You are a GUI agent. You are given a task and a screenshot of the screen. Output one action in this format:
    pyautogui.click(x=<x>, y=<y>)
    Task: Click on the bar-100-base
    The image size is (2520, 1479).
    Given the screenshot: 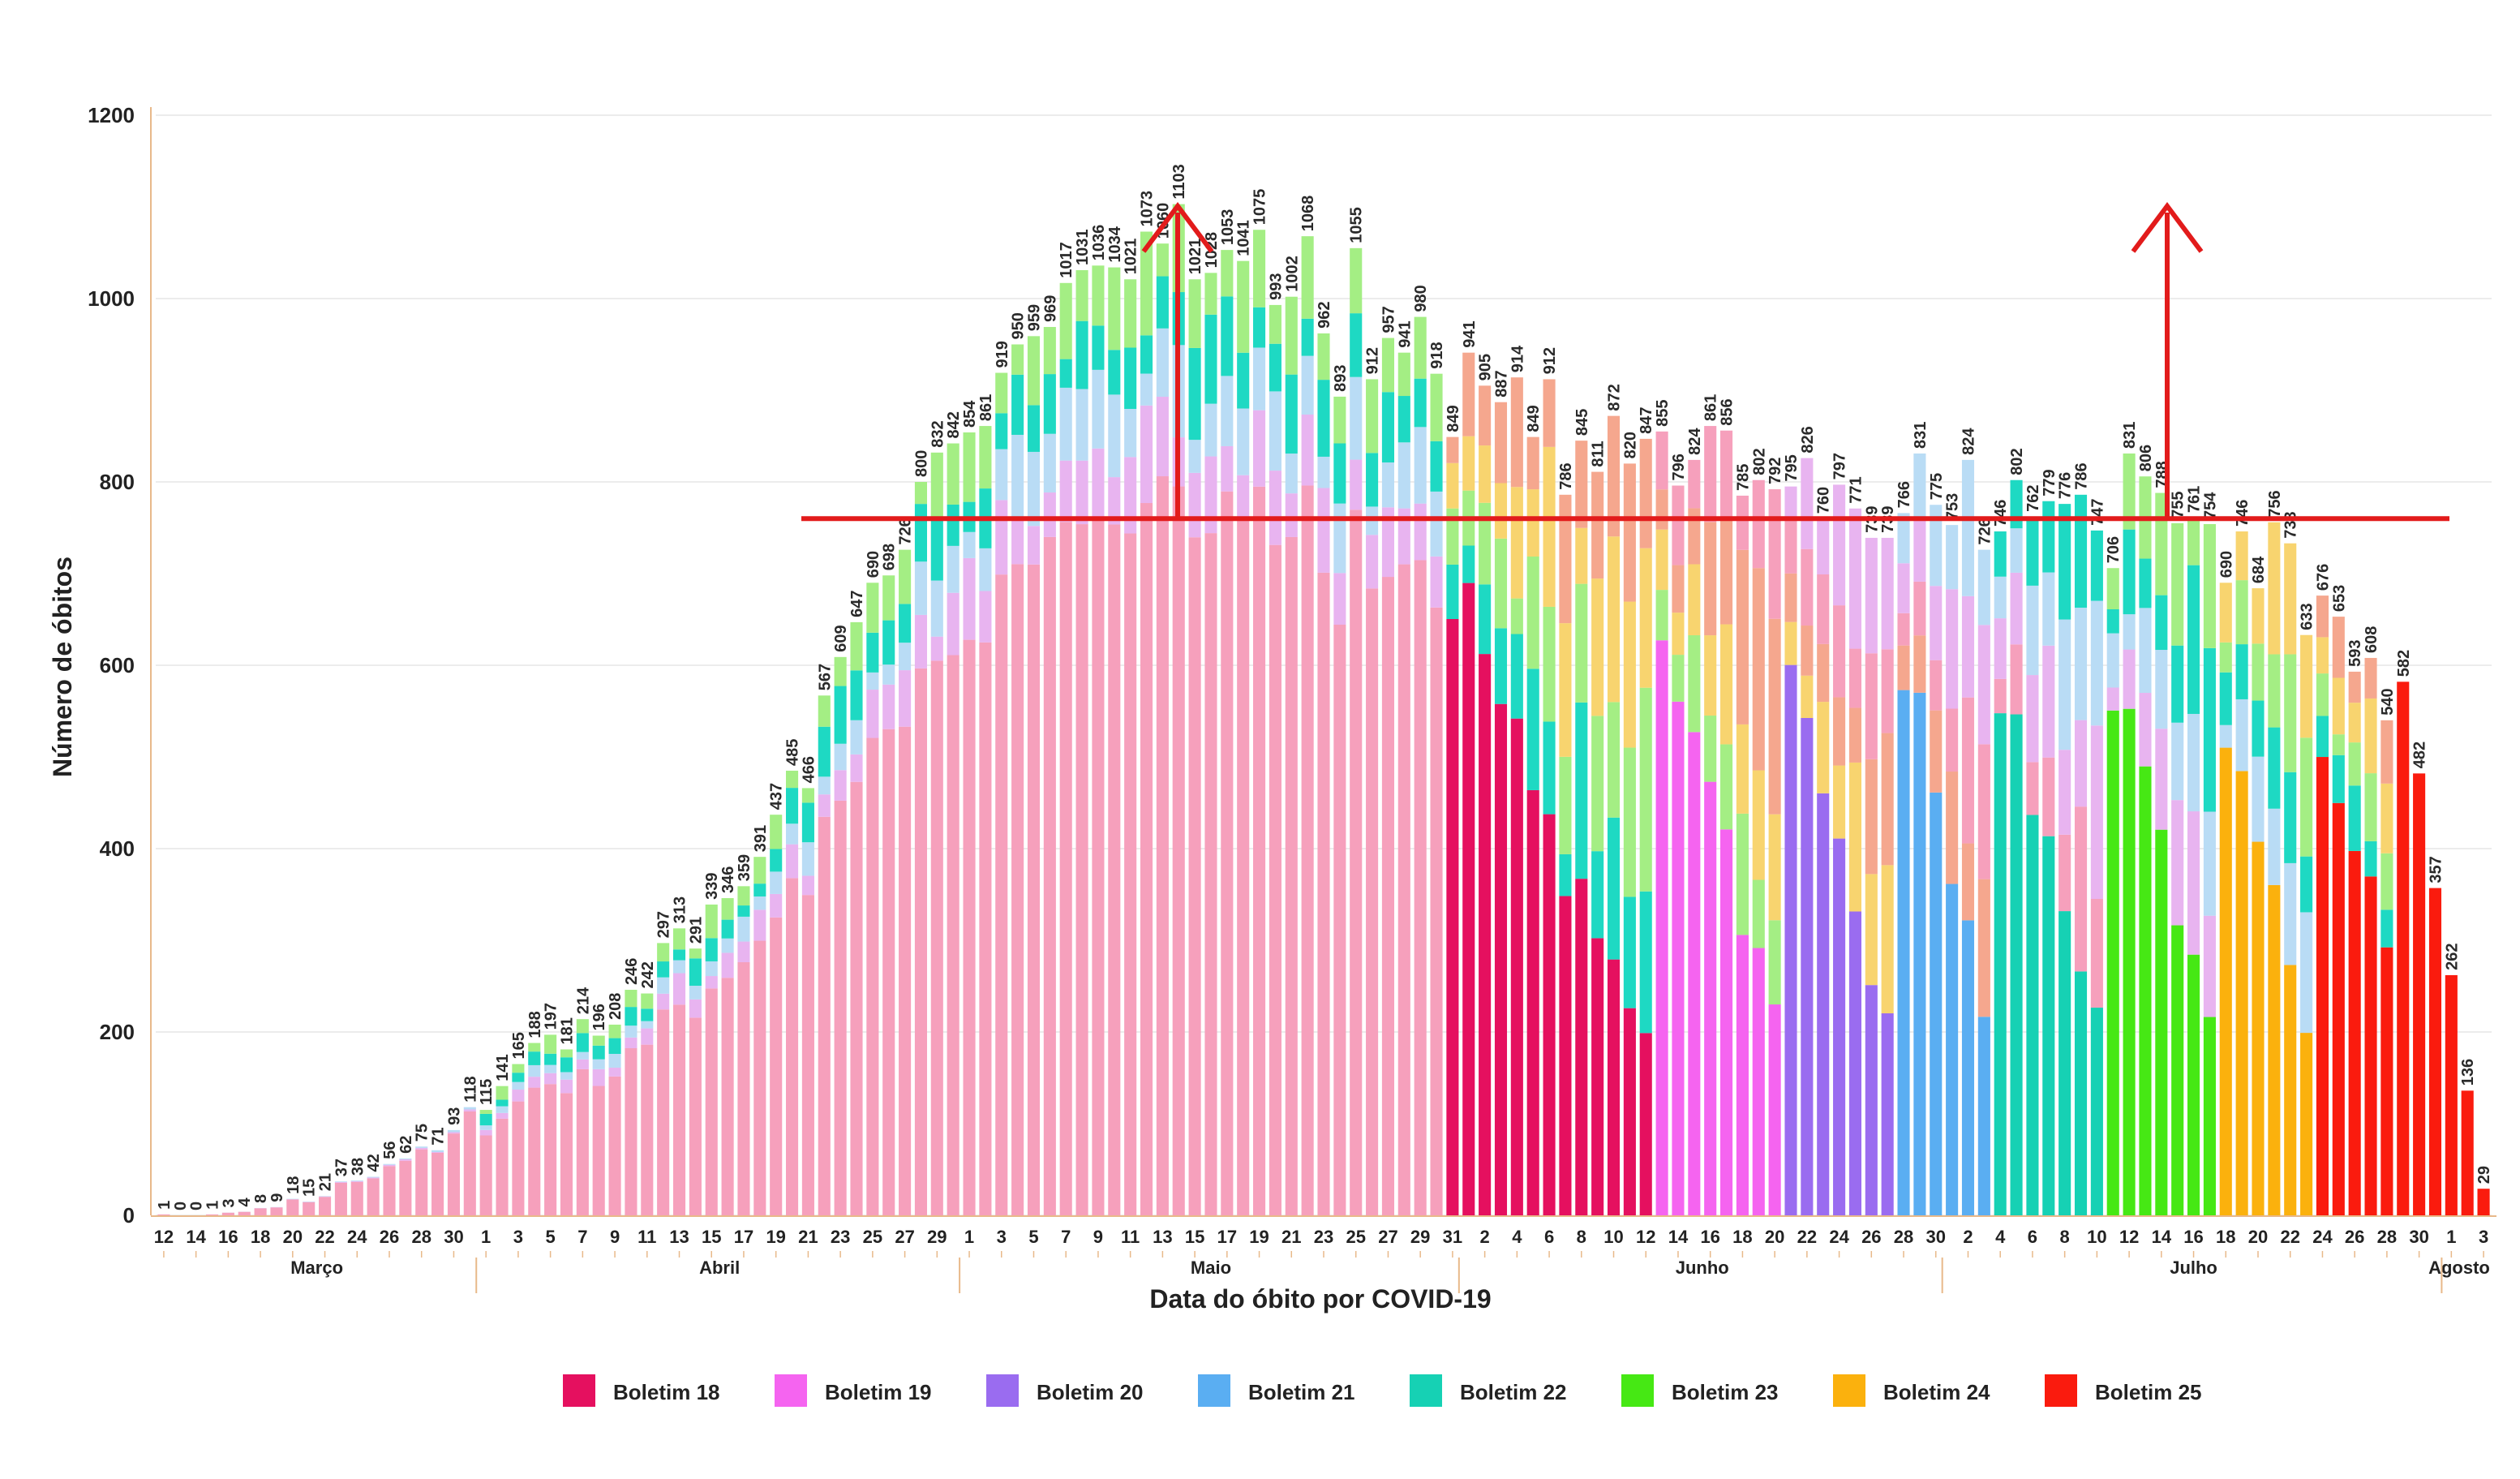 What is the action you would take?
    pyautogui.click(x=1774, y=1109)
    